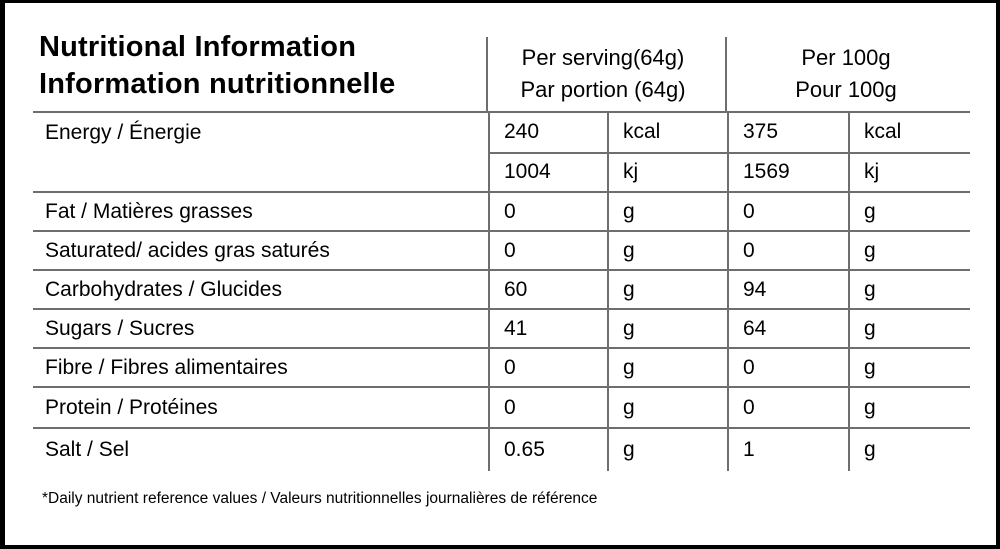 This screenshot has width=1000, height=549. I want to click on serving-unit: kcal, so click(667, 132).